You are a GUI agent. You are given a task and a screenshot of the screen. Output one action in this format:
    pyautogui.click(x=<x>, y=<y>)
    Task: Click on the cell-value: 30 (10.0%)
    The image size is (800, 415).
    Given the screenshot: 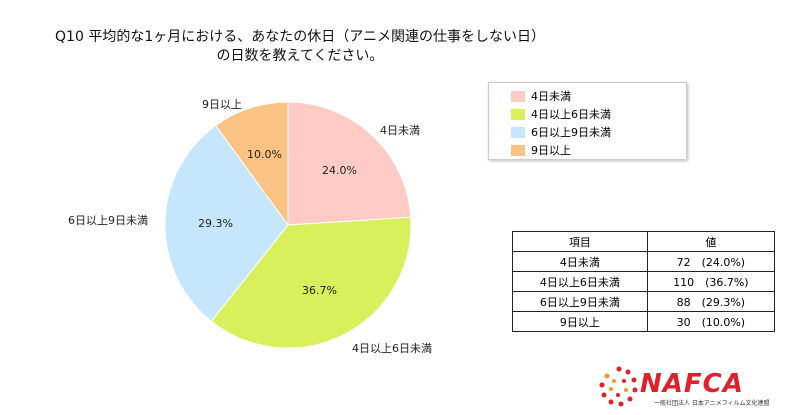 What is the action you would take?
    pyautogui.click(x=711, y=321)
    